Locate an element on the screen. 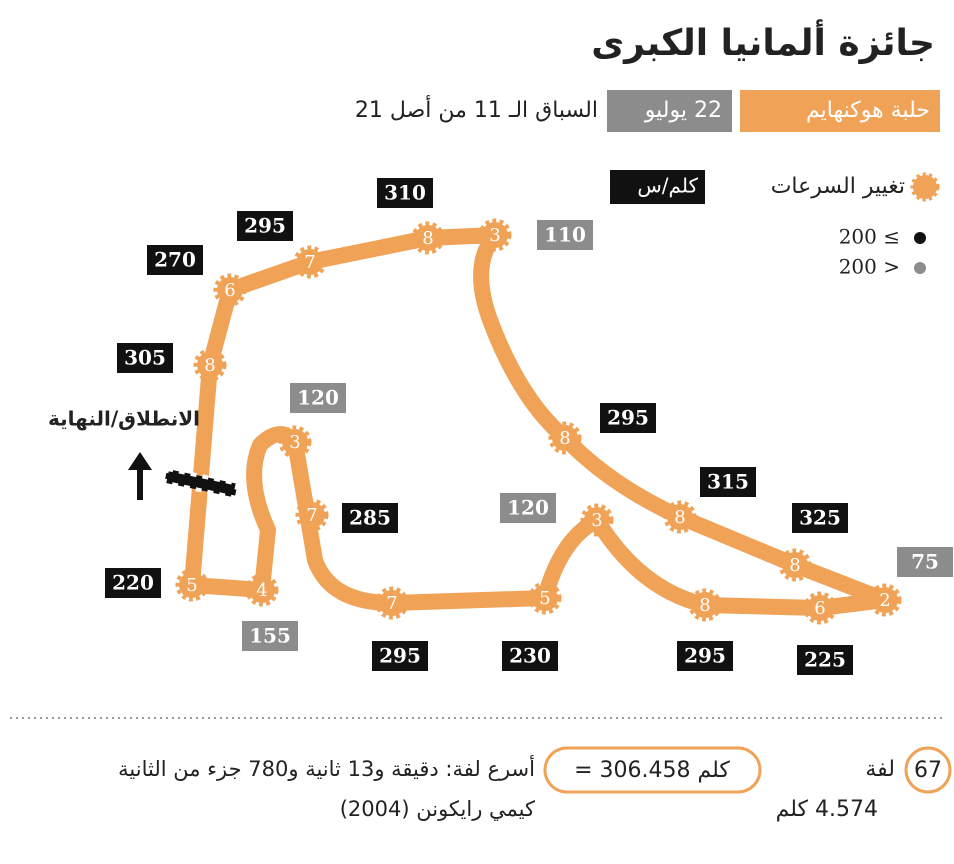  speed: 325 is located at coordinates (820, 518).